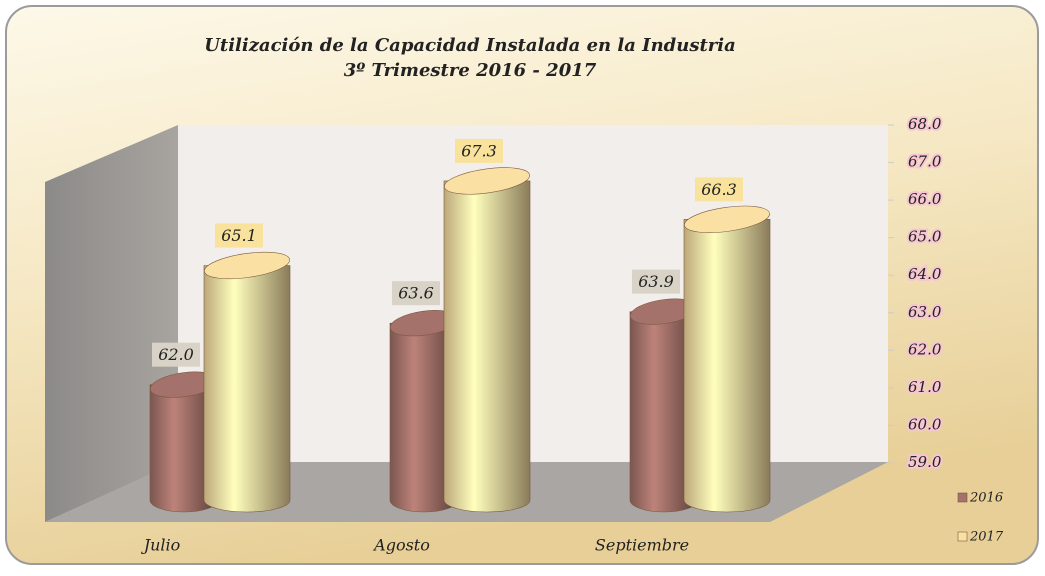 Image resolution: width=1045 pixels, height=576 pixels. What do you see at coordinates (925, 199) in the screenshot?
I see `y-tick-label: 66.0` at bounding box center [925, 199].